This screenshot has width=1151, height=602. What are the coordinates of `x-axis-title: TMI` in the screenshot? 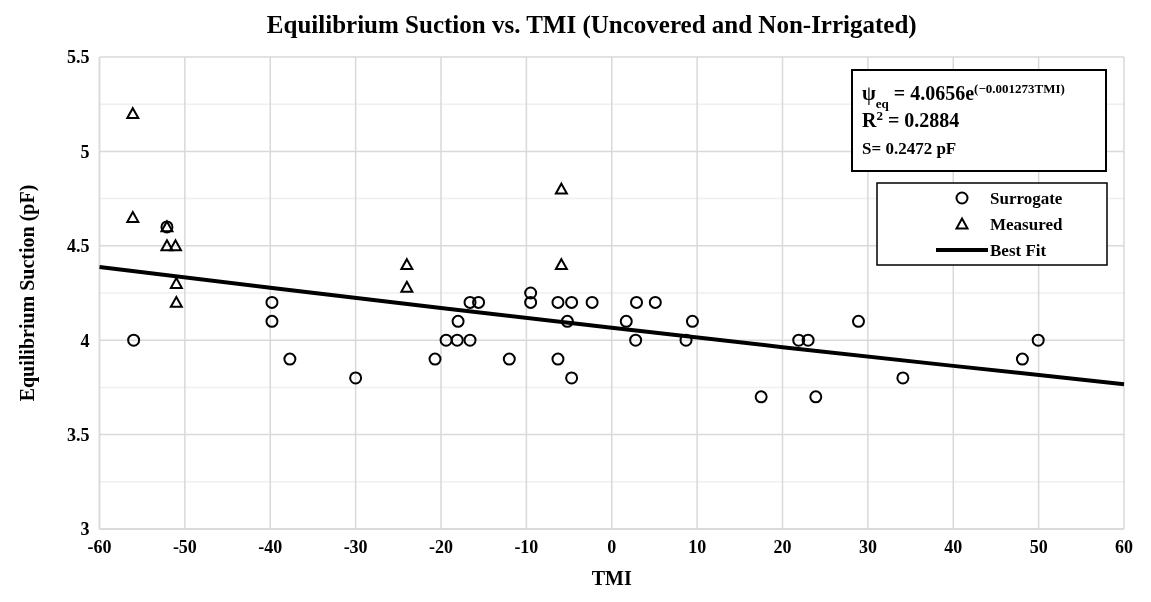 It's located at (611, 578).